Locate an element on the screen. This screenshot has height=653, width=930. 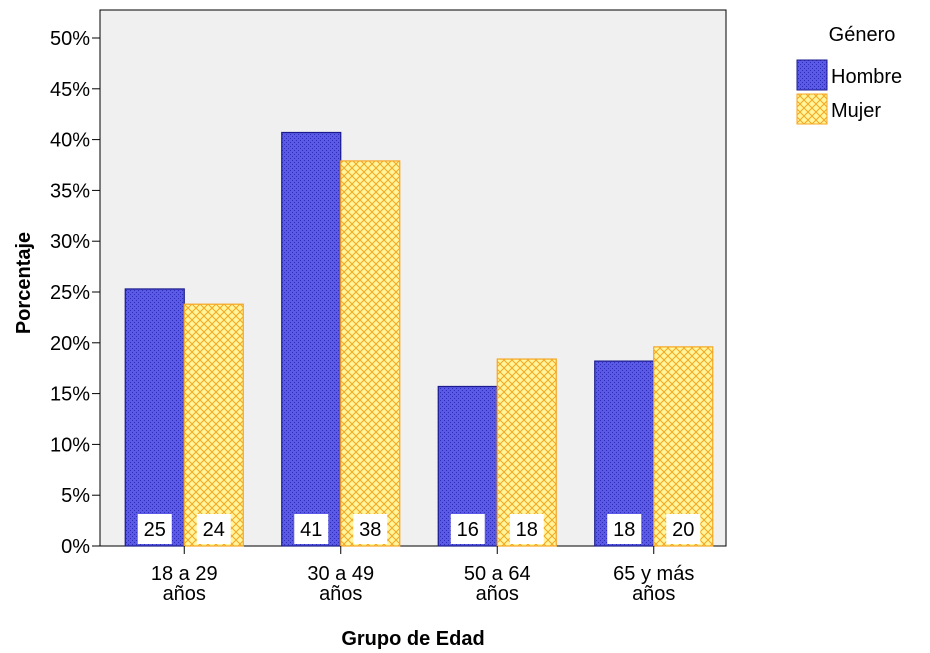
x-tick-label: 50 a 64 is located at coordinates (497, 574).